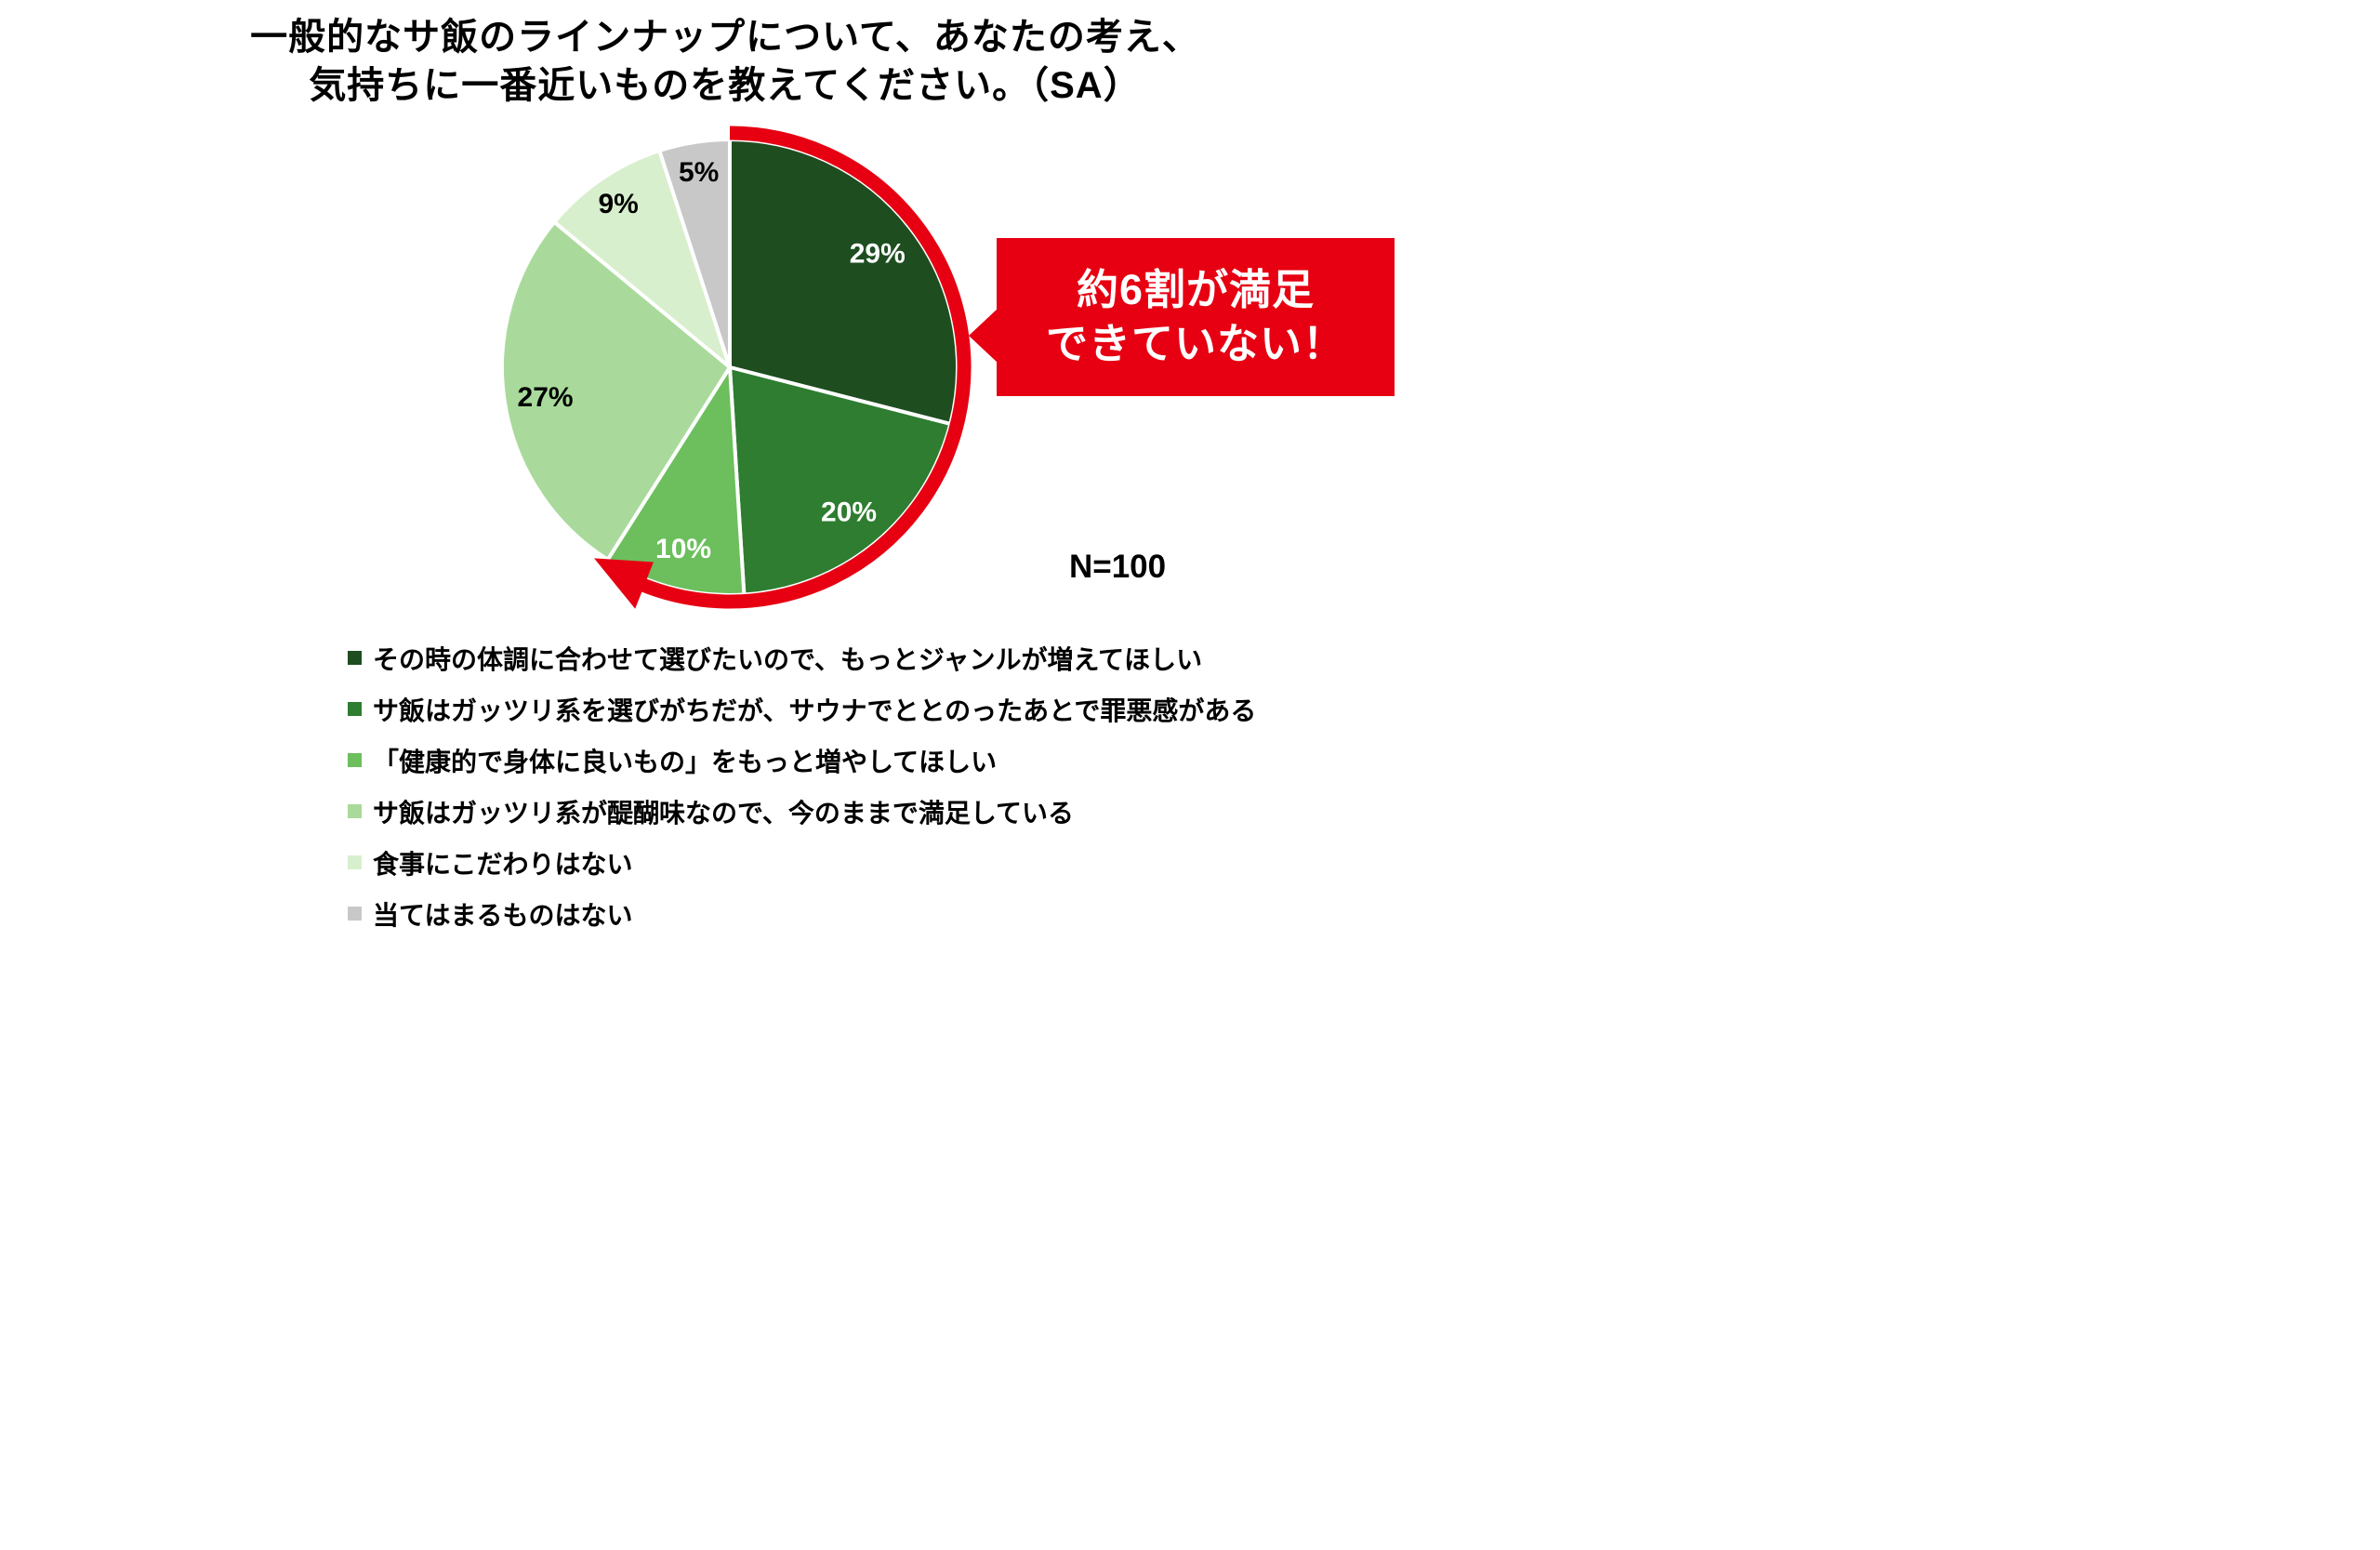 The image size is (2380, 1550). I want to click on legend-item-4: 食事にこだわりはない, so click(802, 862).